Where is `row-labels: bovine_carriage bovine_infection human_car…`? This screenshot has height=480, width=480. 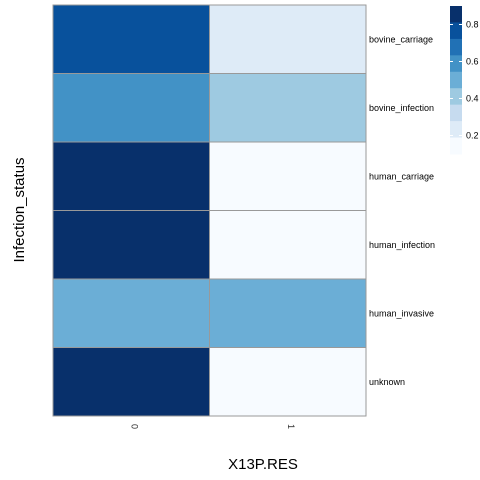 row-labels: bovine_carriage bovine_infection human_car… is located at coordinates (402, 210).